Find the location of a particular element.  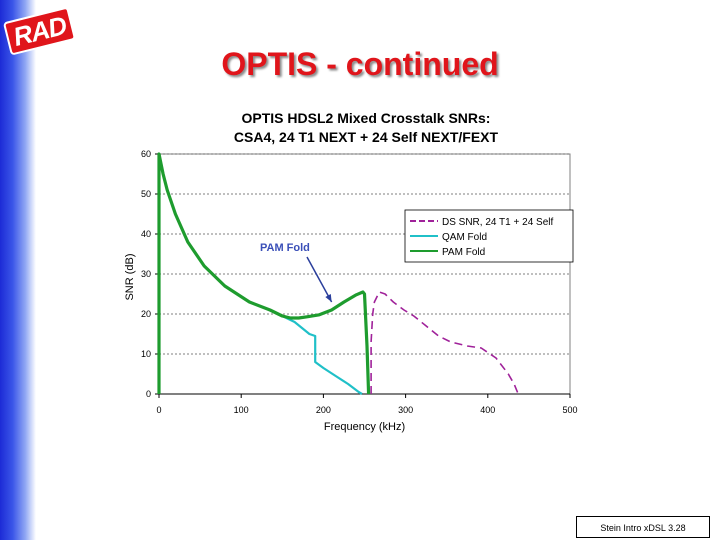

chart-title-line-2: CSA4, 24 T1 NEXT + 24 Self NEXT/FEXT is located at coordinates (366, 137).